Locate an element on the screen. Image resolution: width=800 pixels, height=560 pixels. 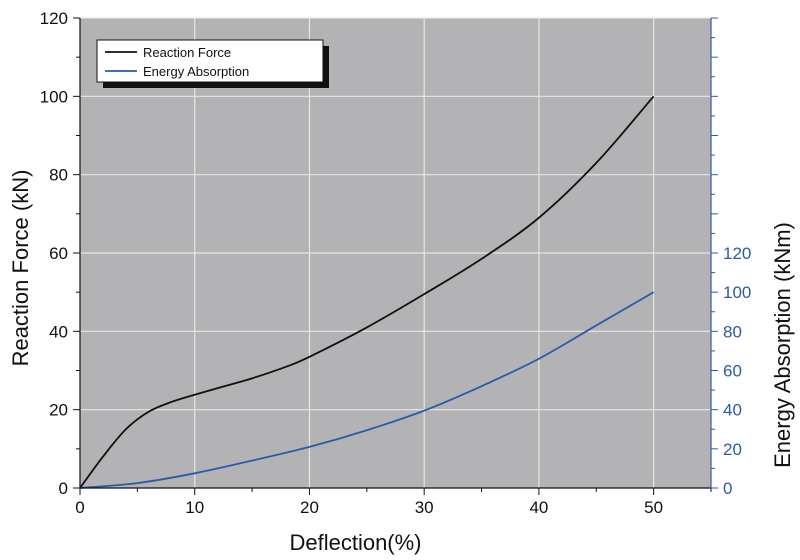
x-tick-label: 10 is located at coordinates (194, 507).